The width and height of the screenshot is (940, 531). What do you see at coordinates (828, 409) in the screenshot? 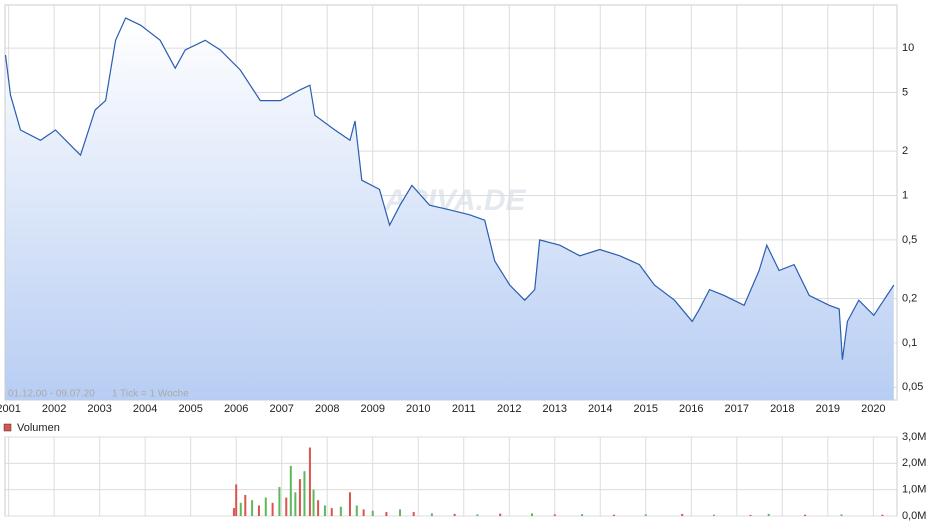
I see `x-tick-label: 2019` at bounding box center [828, 409].